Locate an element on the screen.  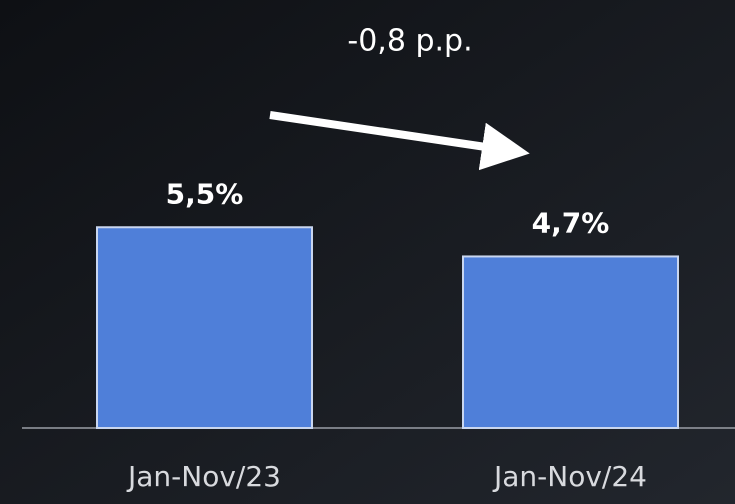
x-tick-label: Jan-Nov/23 is located at coordinates (203, 476).